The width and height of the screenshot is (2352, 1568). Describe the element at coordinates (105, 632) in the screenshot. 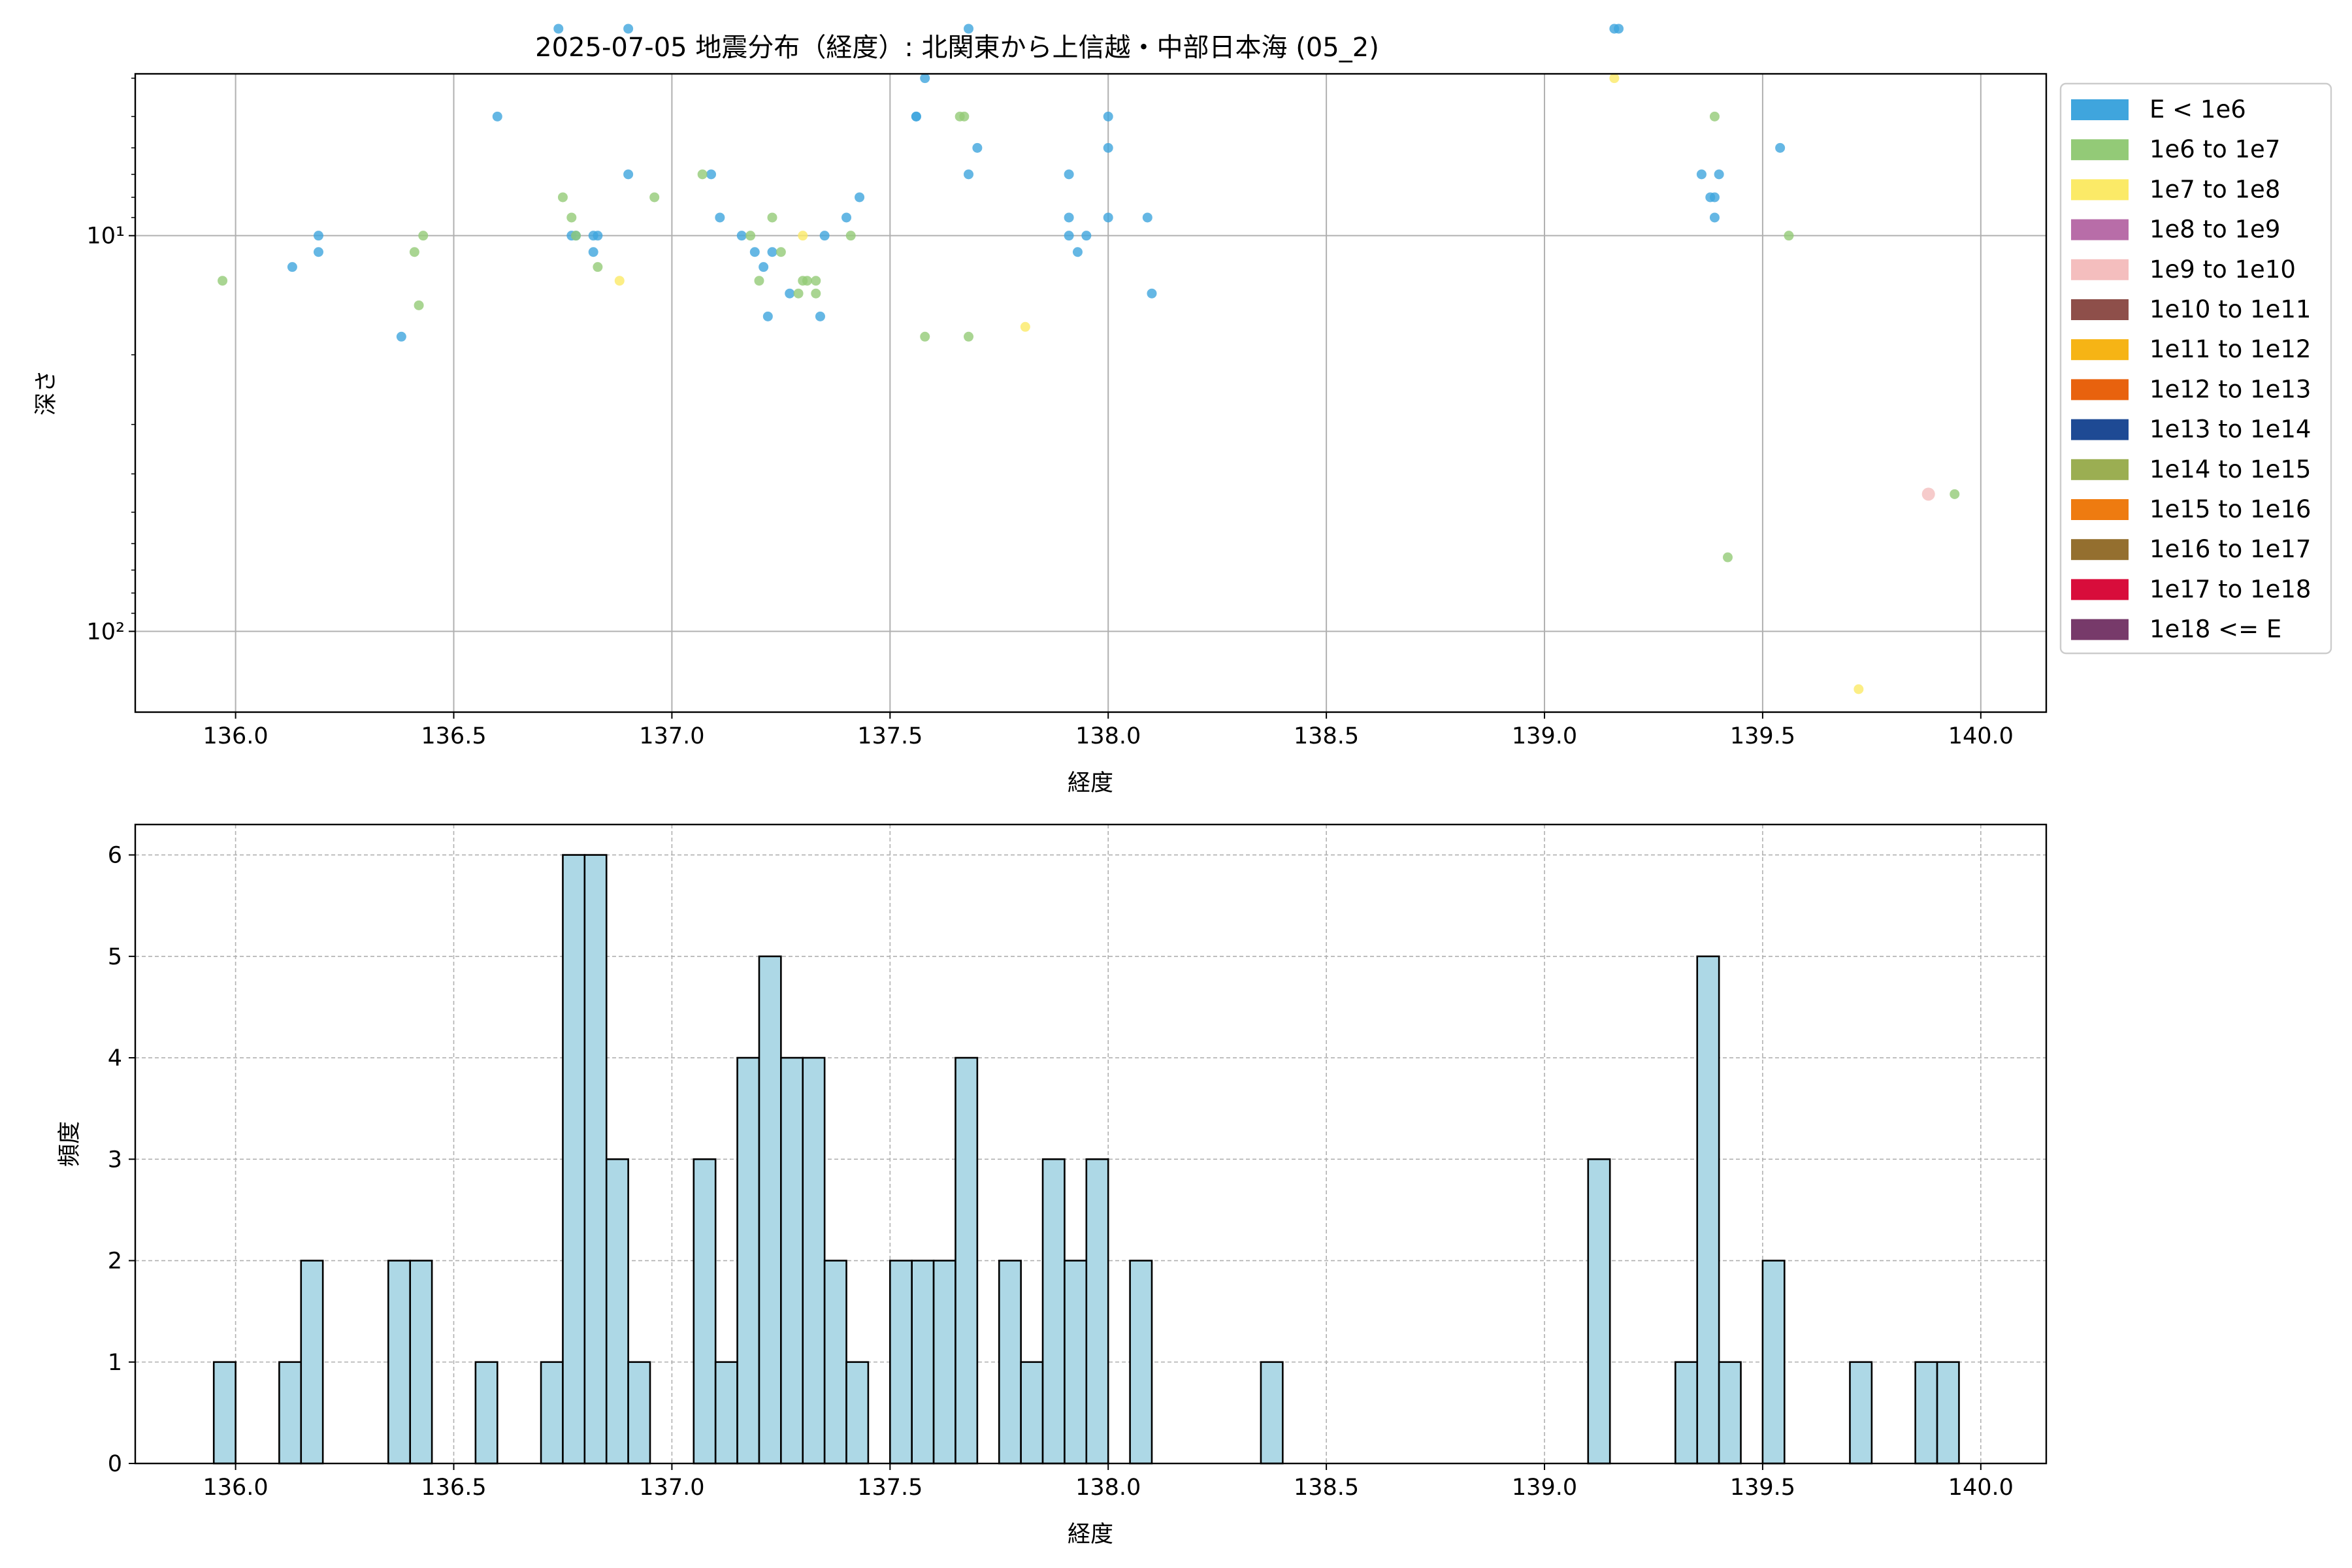

I see `scatter-y-tick-label: 10²` at that location.